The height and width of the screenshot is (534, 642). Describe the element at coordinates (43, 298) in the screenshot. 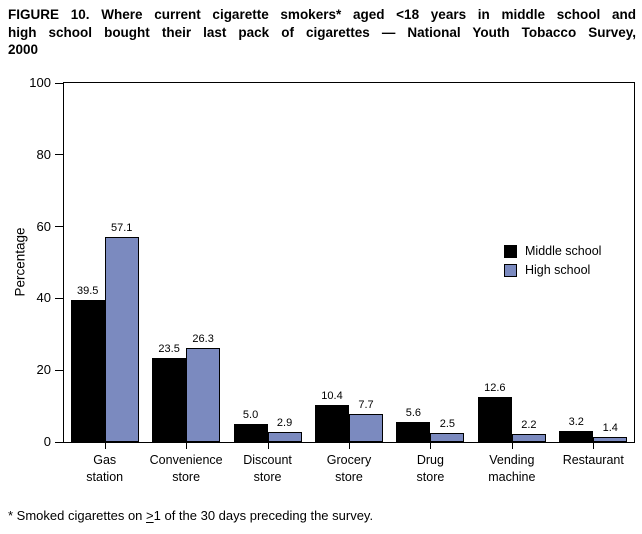

I see `y-axis-tick-label: 40` at that location.